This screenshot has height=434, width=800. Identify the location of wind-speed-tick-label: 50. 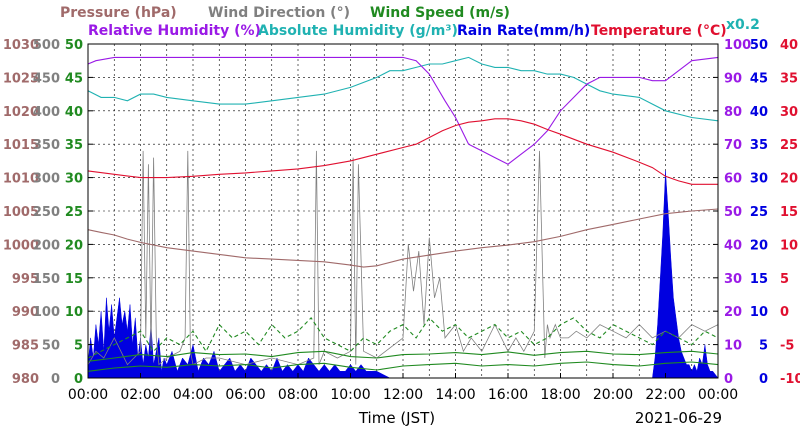
(74, 45).